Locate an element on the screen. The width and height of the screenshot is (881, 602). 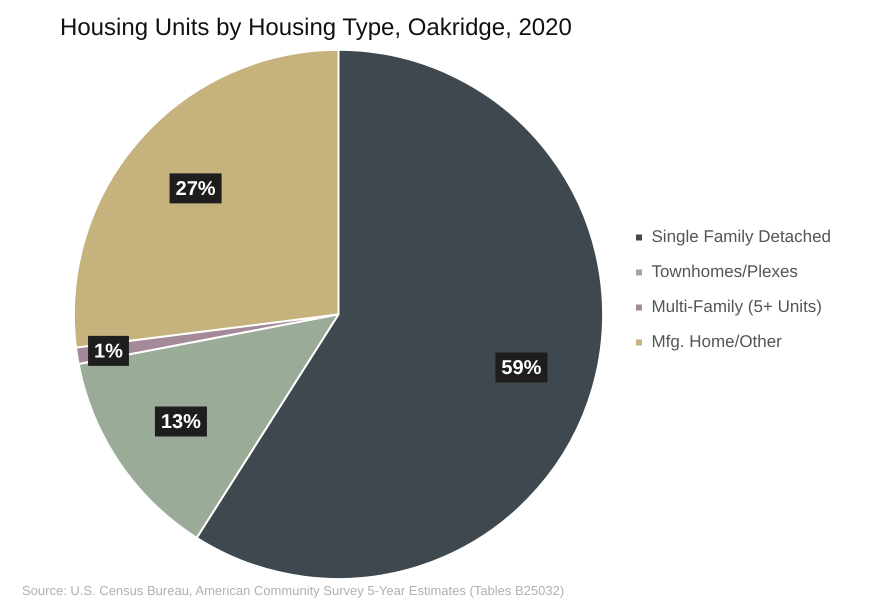
data-label: 13% is located at coordinates (181, 422).